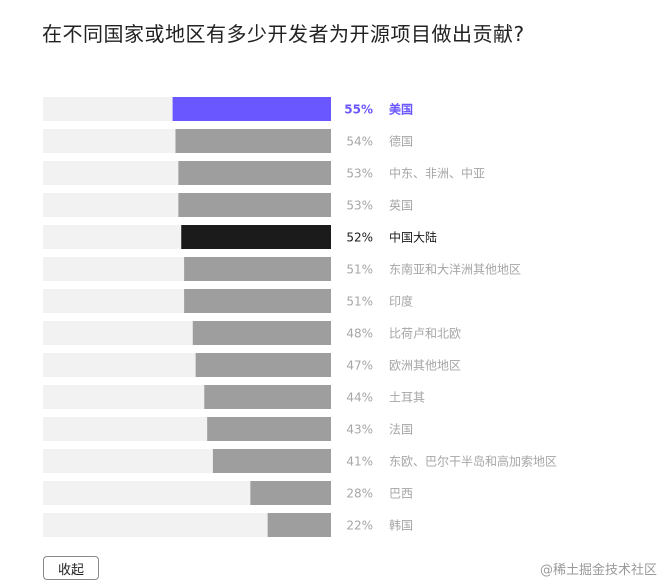 This screenshot has height=584, width=665. Describe the element at coordinates (359, 334) in the screenshot. I see `value-label: 48%` at that location.